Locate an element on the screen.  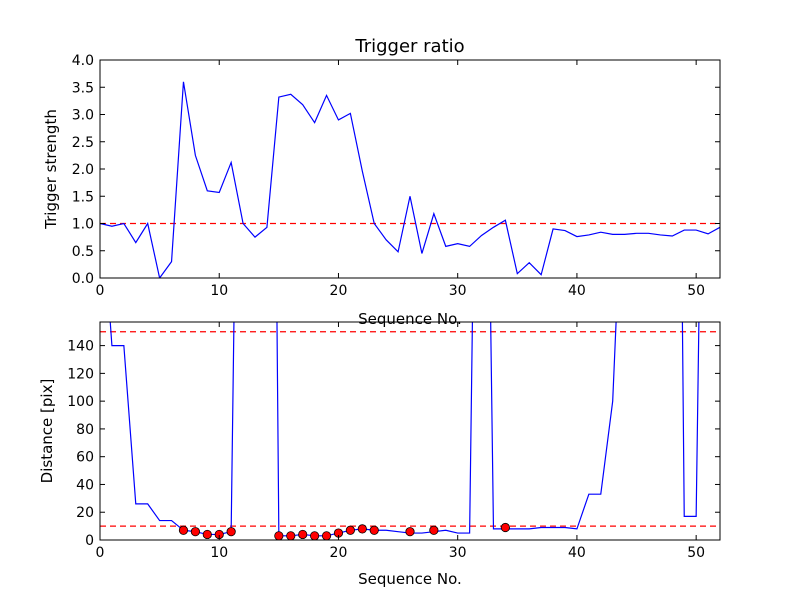
top-plot-ytick-label: 0.0 is located at coordinates (83, 279).